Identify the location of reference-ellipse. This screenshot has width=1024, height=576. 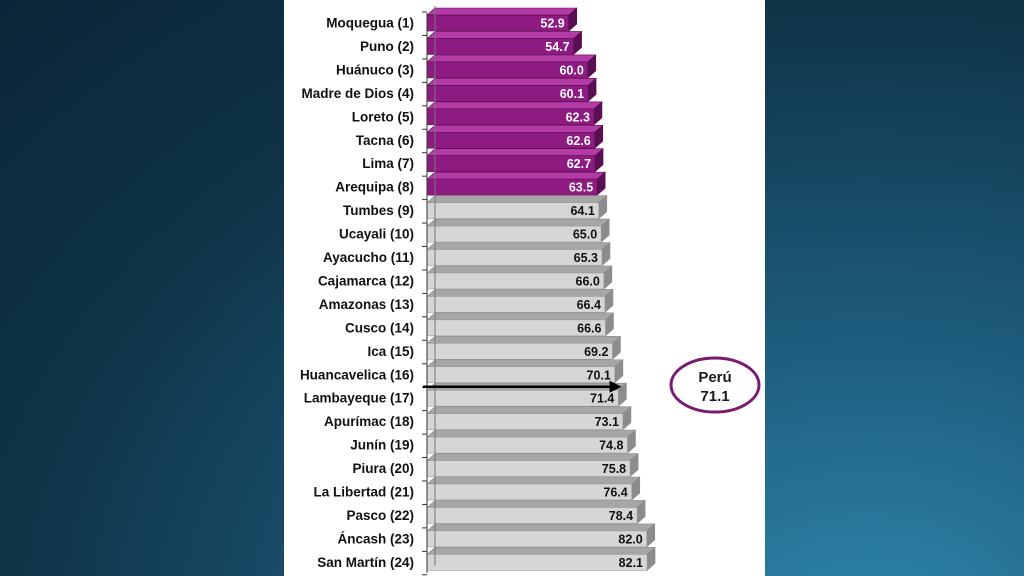
(715, 385).